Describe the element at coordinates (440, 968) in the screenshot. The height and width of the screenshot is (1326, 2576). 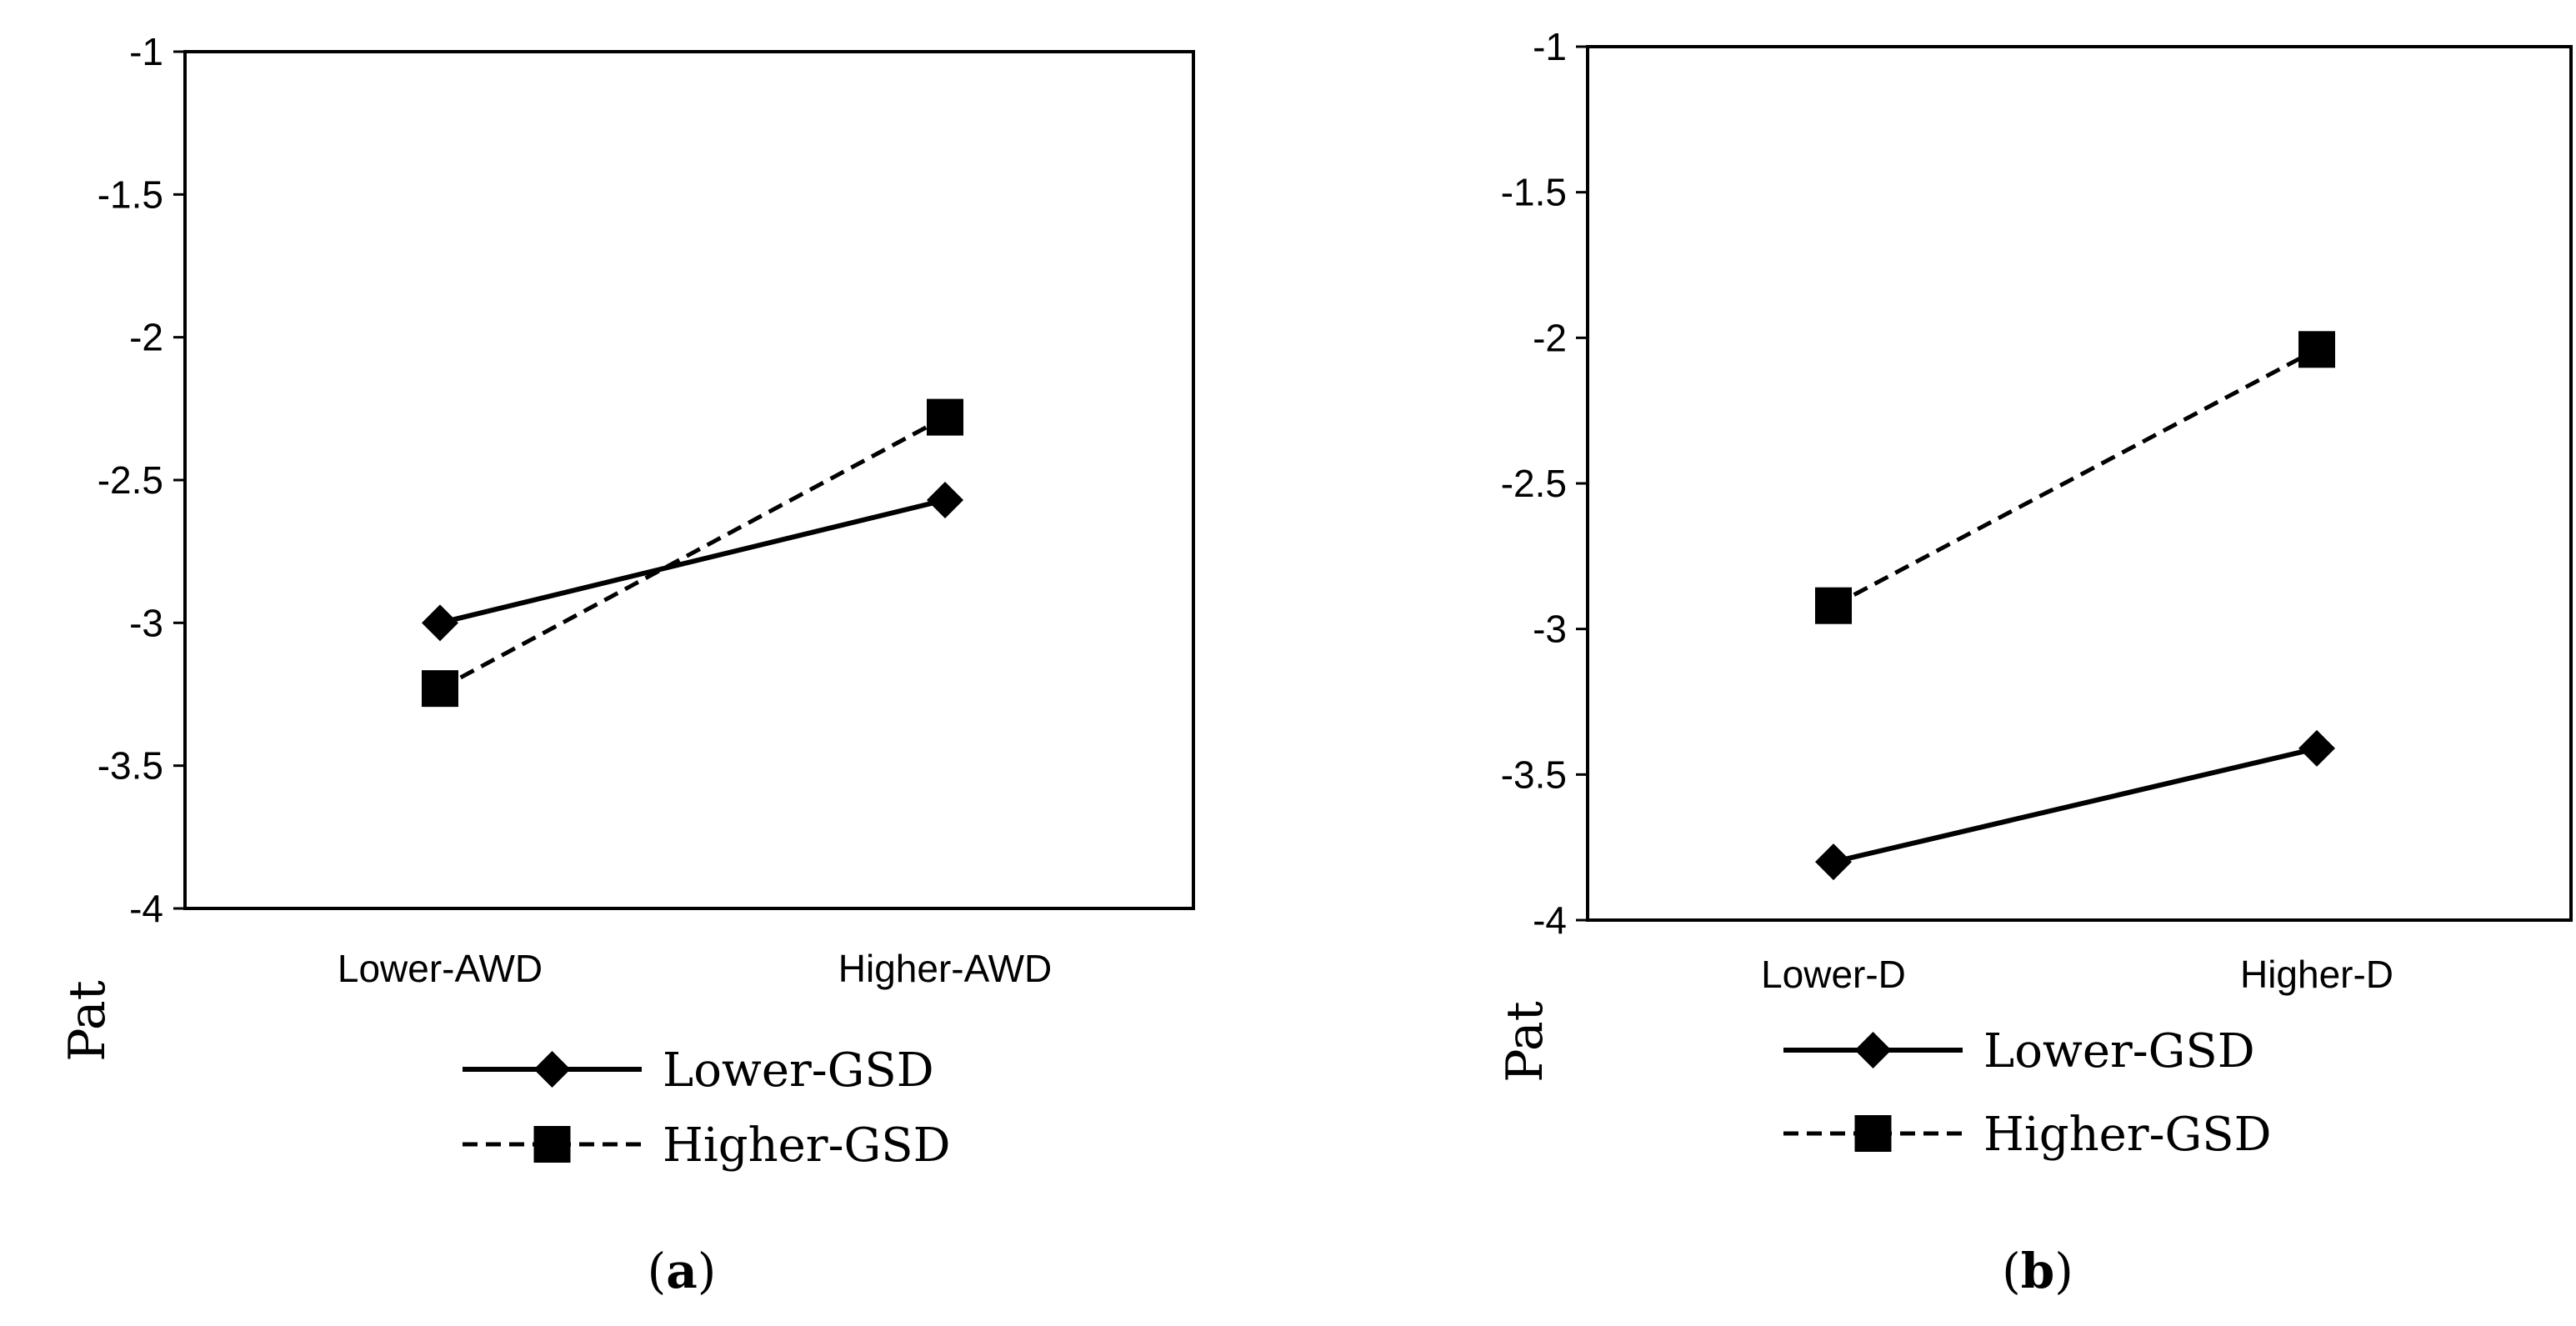
I see `x-category-label: Lower-AWD` at that location.